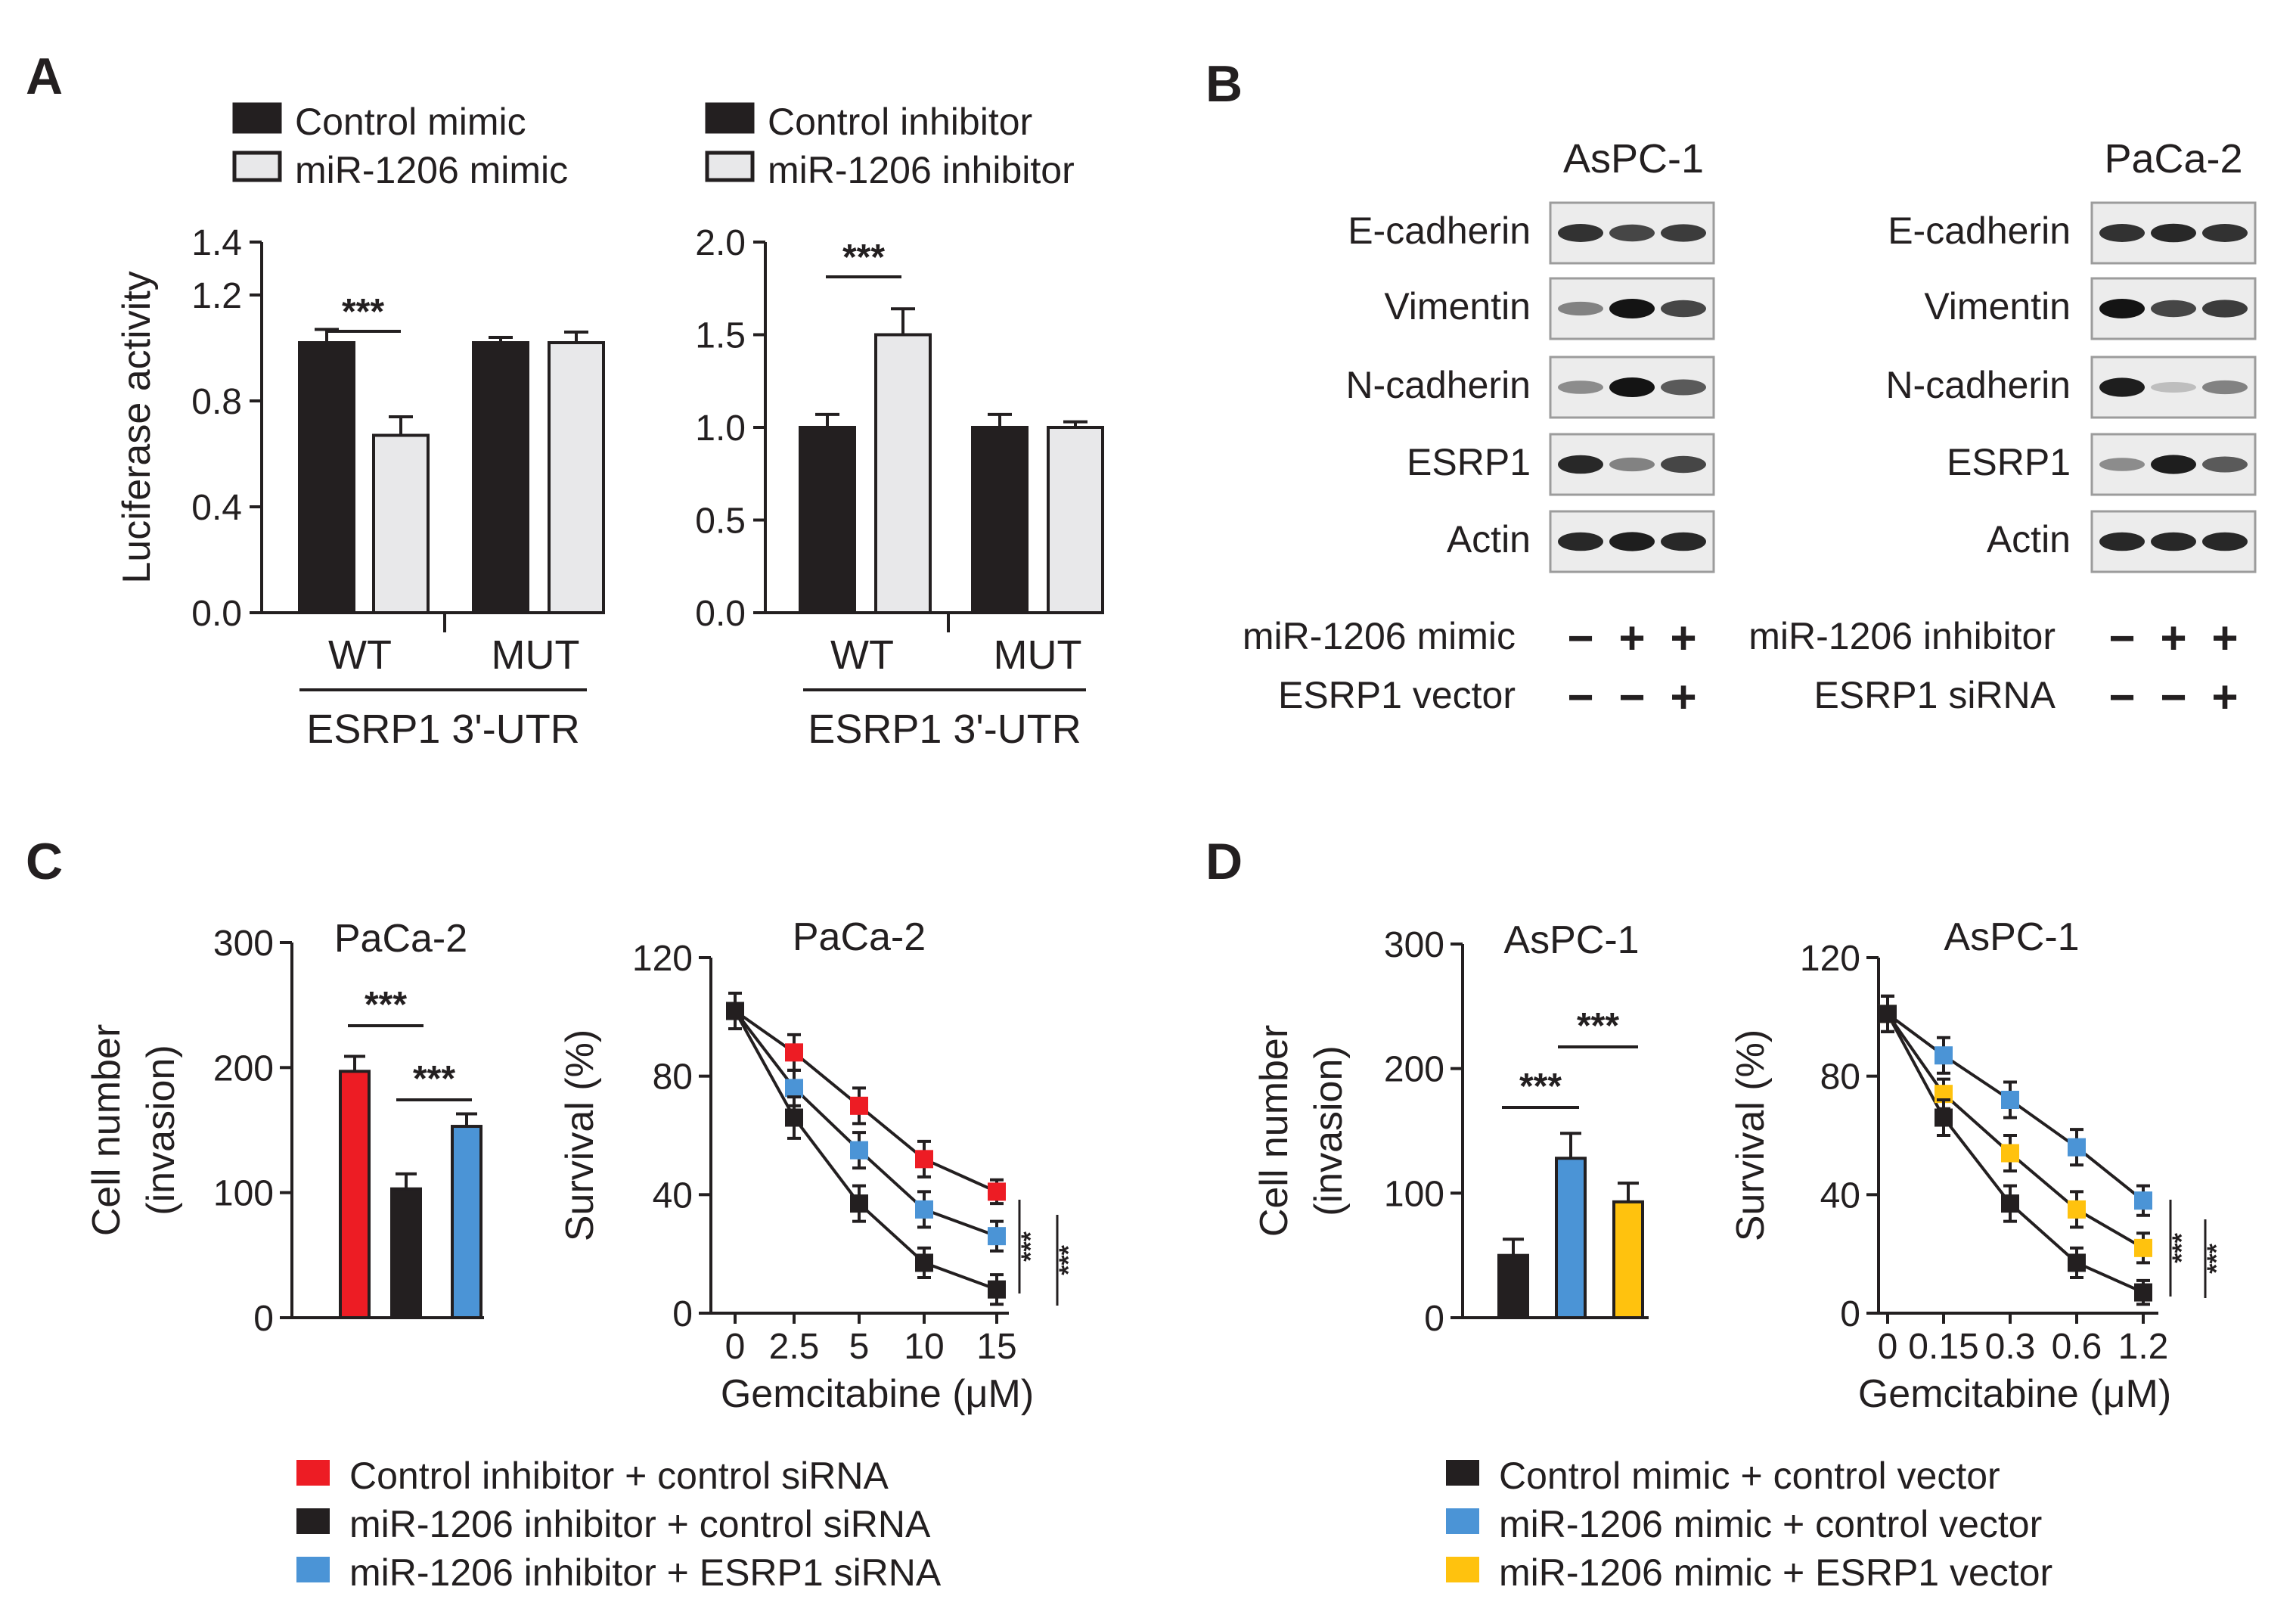  I want to click on right-protein-vimentin: Vimentin, so click(1997, 306).